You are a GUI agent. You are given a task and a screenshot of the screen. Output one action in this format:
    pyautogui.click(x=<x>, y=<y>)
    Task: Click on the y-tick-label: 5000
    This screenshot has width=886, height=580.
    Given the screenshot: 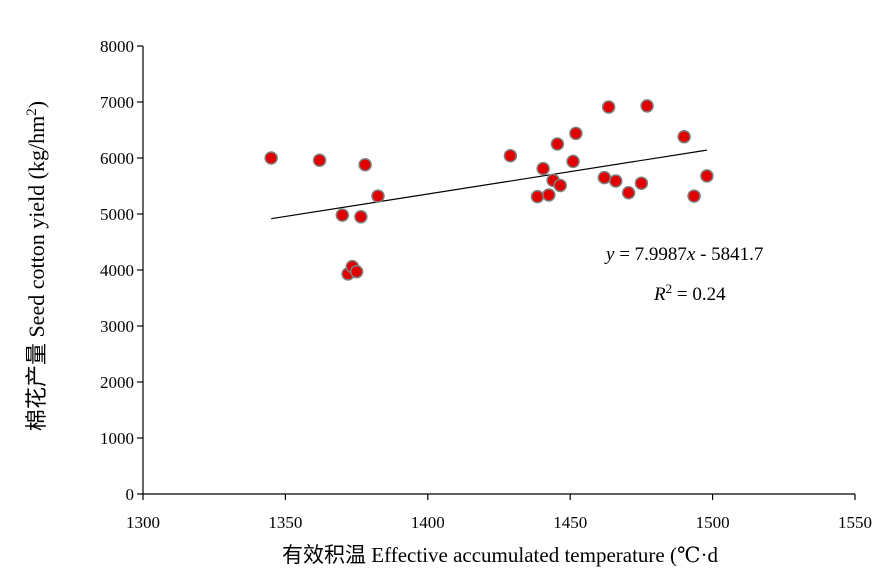 What is the action you would take?
    pyautogui.click(x=117, y=214)
    